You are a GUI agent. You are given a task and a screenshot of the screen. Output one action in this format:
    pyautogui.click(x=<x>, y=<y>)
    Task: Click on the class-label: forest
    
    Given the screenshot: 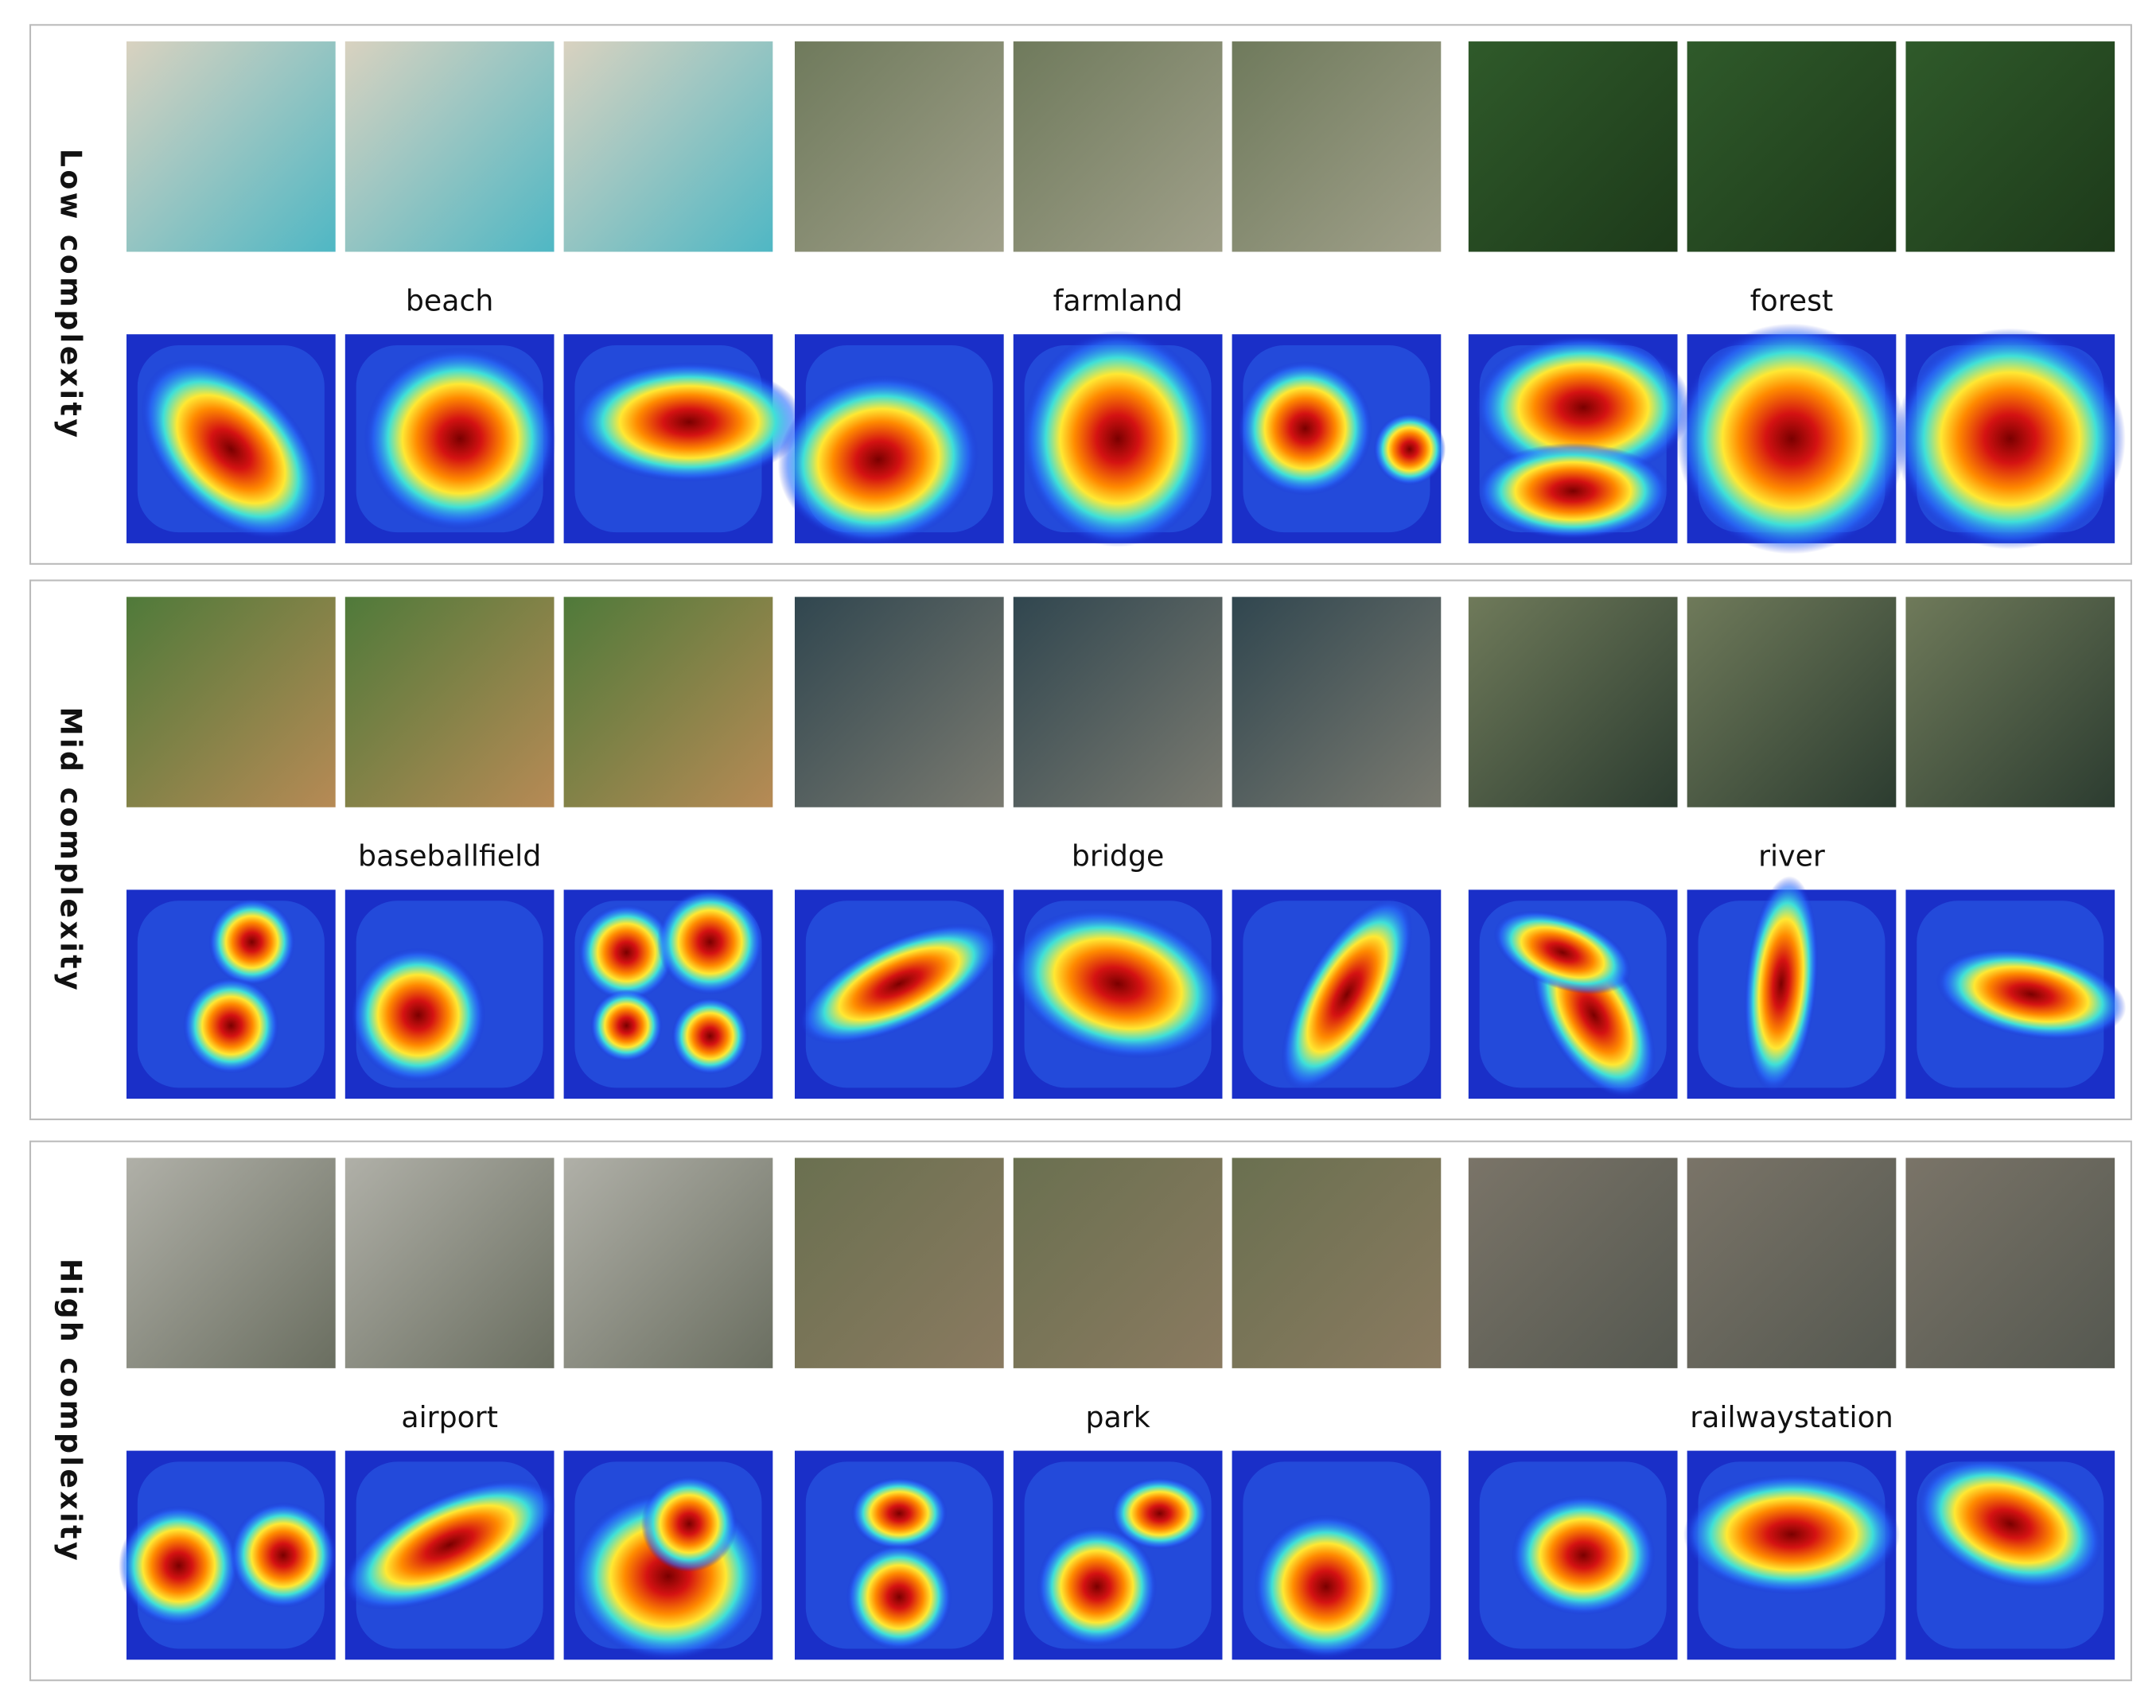 What is the action you would take?
    pyautogui.click(x=1792, y=300)
    